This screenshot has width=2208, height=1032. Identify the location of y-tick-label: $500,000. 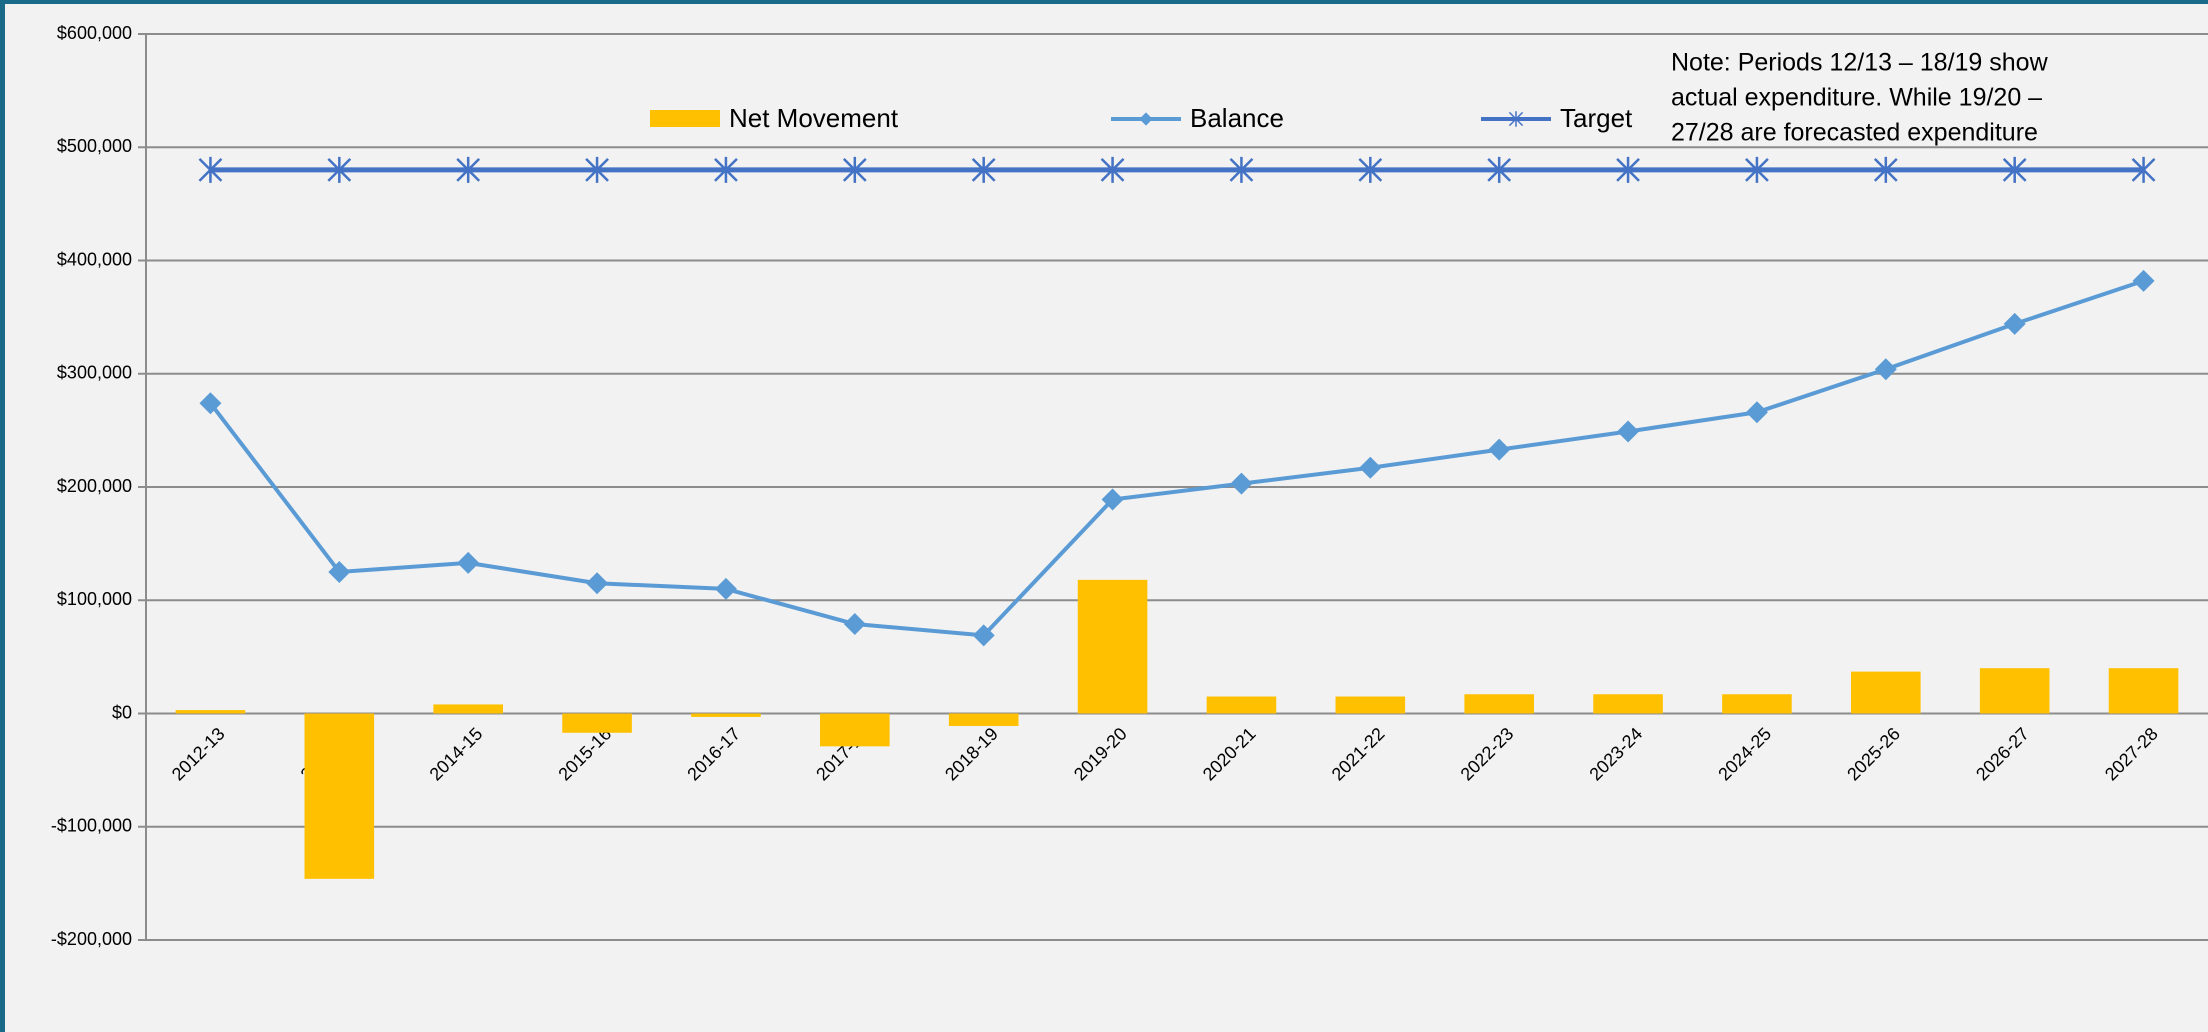
(94, 146).